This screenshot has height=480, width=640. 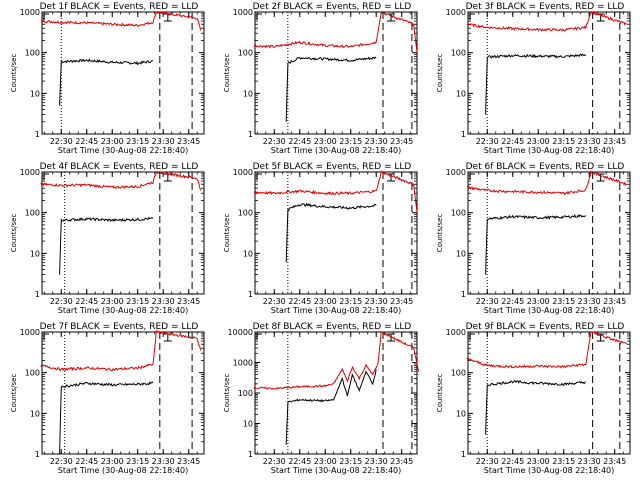 I want to click on y-tick-label: 10000, so click(x=240, y=332).